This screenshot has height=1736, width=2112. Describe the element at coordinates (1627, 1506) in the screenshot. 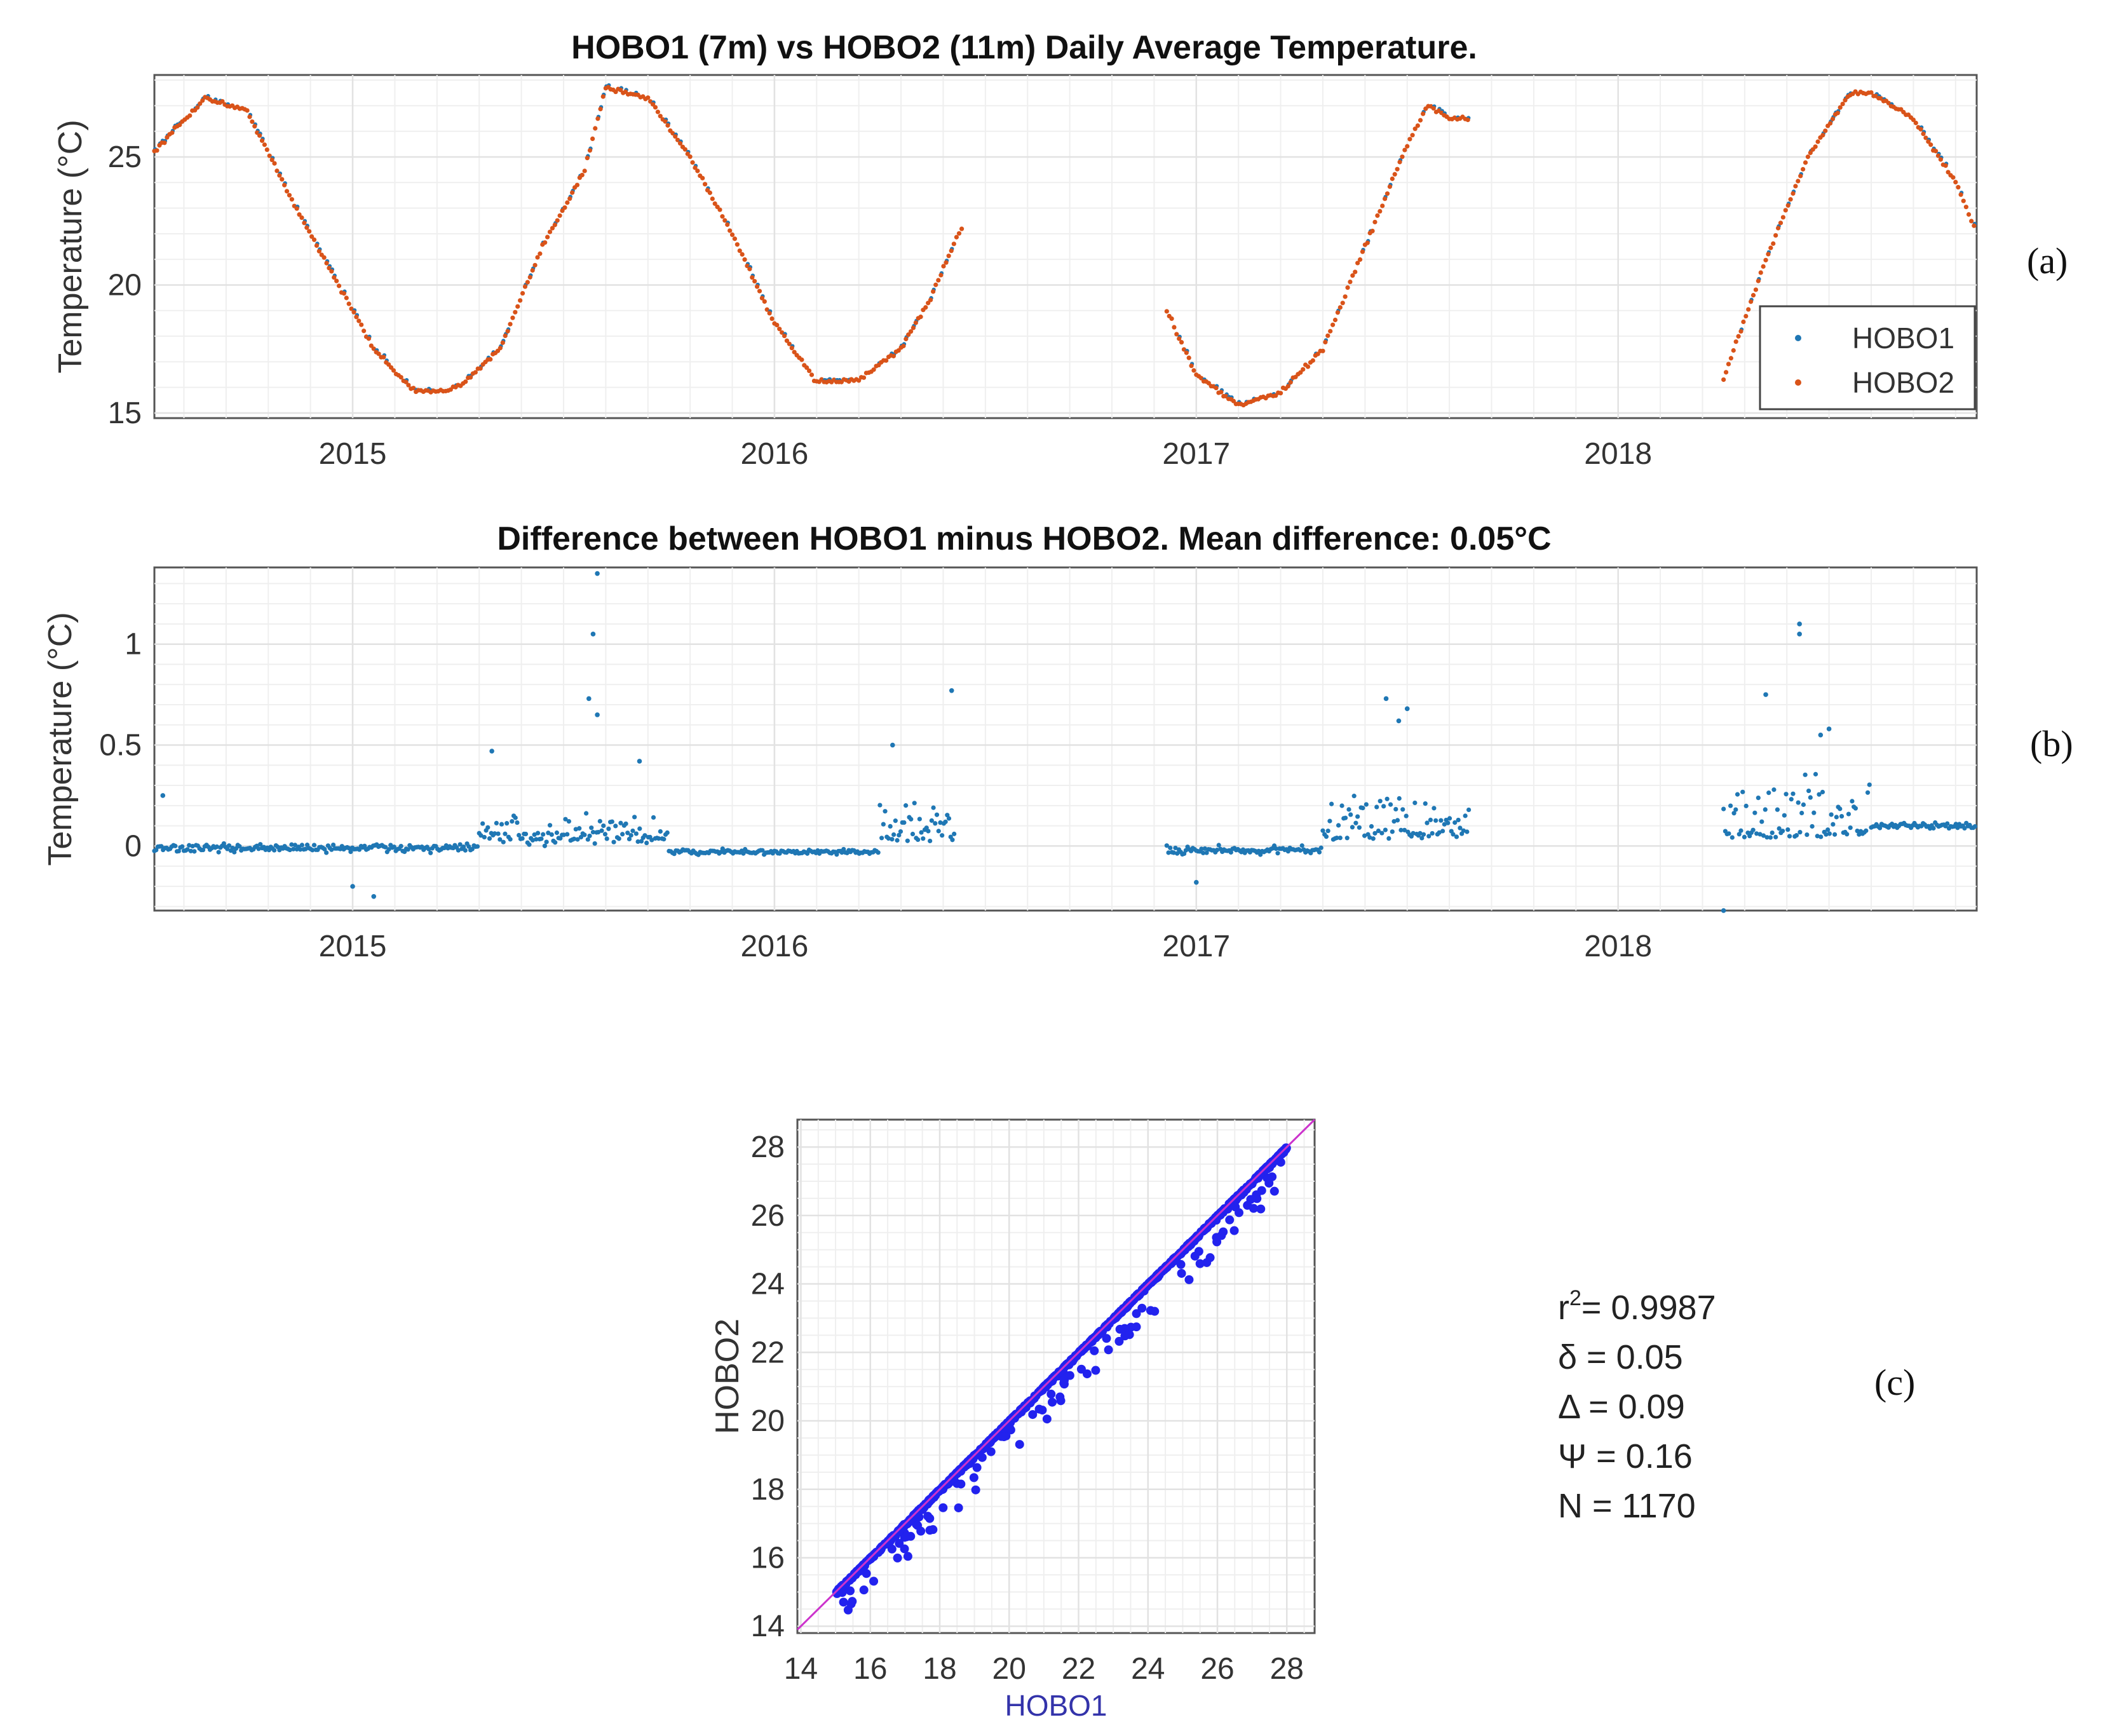

I see `stat-n: N = 1170` at that location.